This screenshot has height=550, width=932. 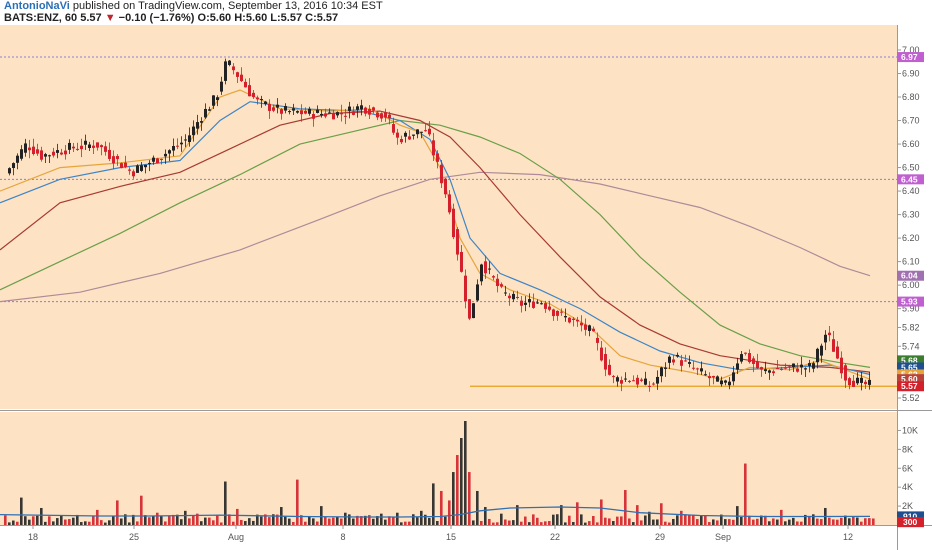 What do you see at coordinates (911, 346) in the screenshot?
I see `price-tick-label: 5.74` at bounding box center [911, 346].